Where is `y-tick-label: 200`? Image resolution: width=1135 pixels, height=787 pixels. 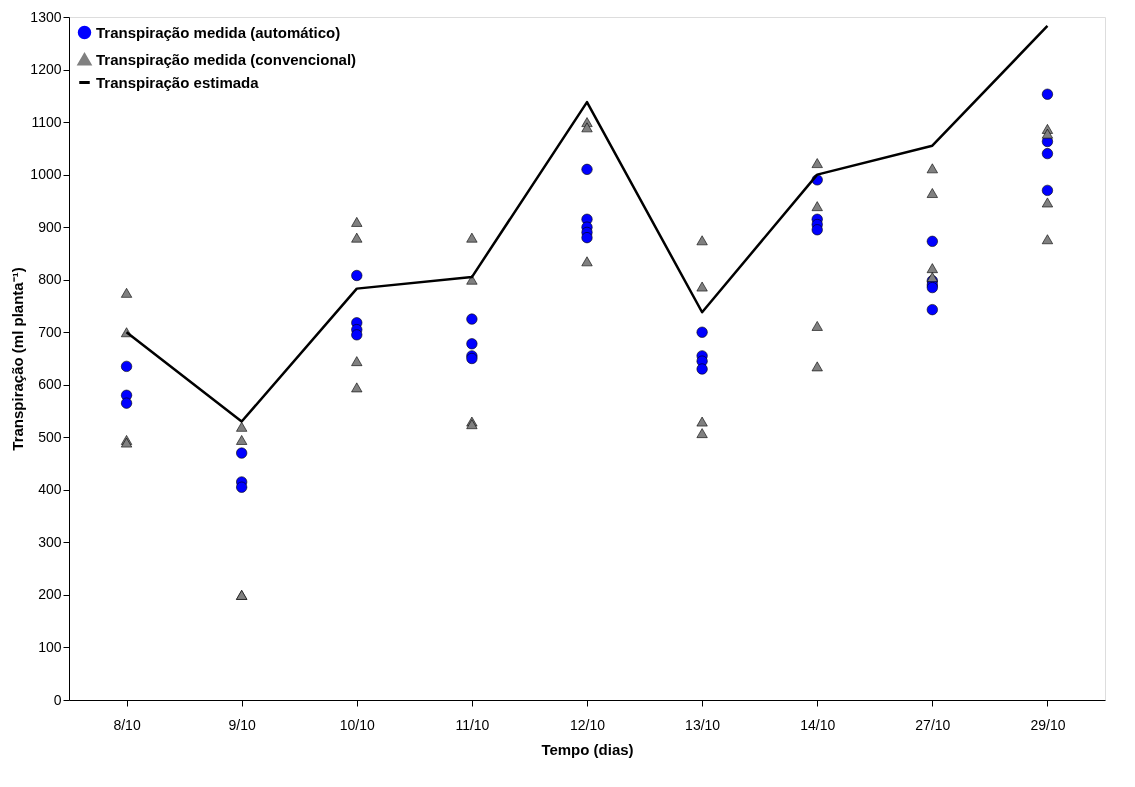
y-tick-label: 200 is located at coordinates (50, 594).